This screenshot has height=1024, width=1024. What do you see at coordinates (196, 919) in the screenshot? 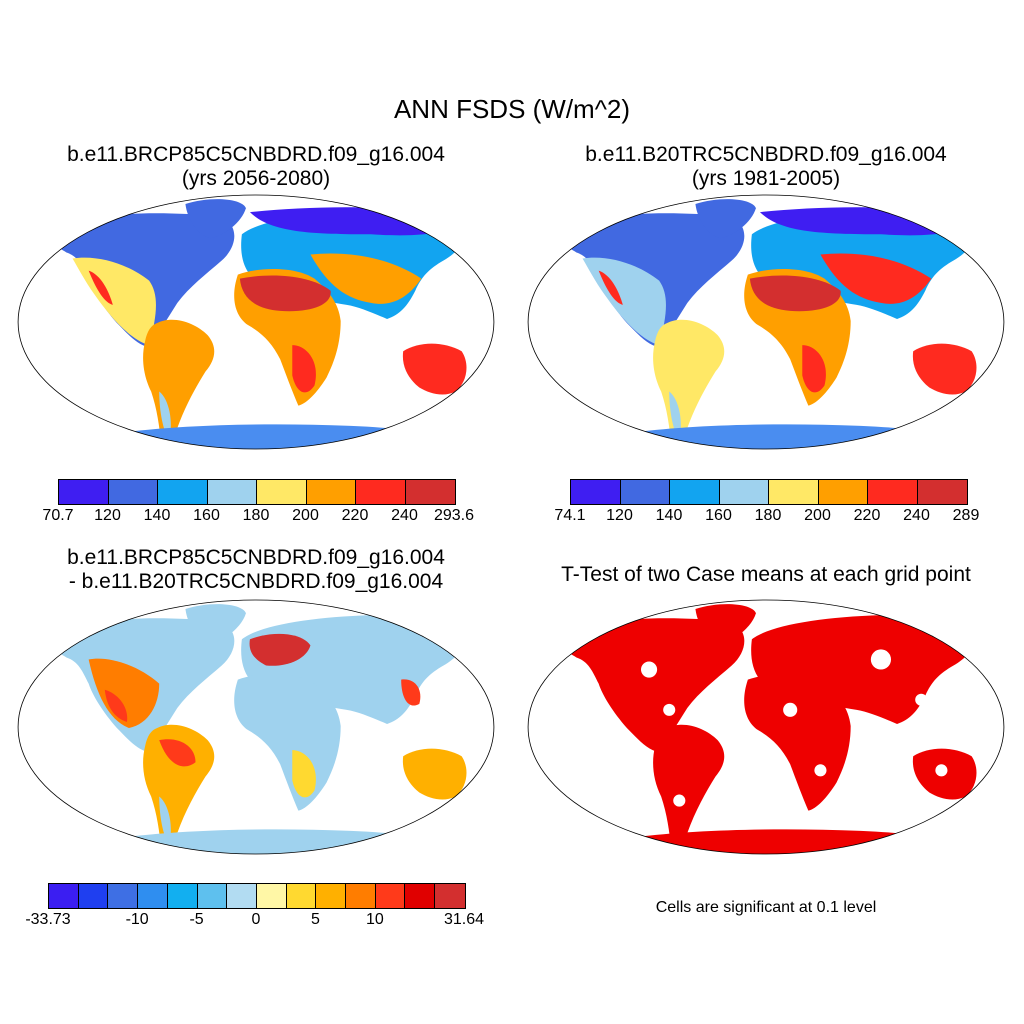
I see `colorbar-tick-label: -5` at bounding box center [196, 919].